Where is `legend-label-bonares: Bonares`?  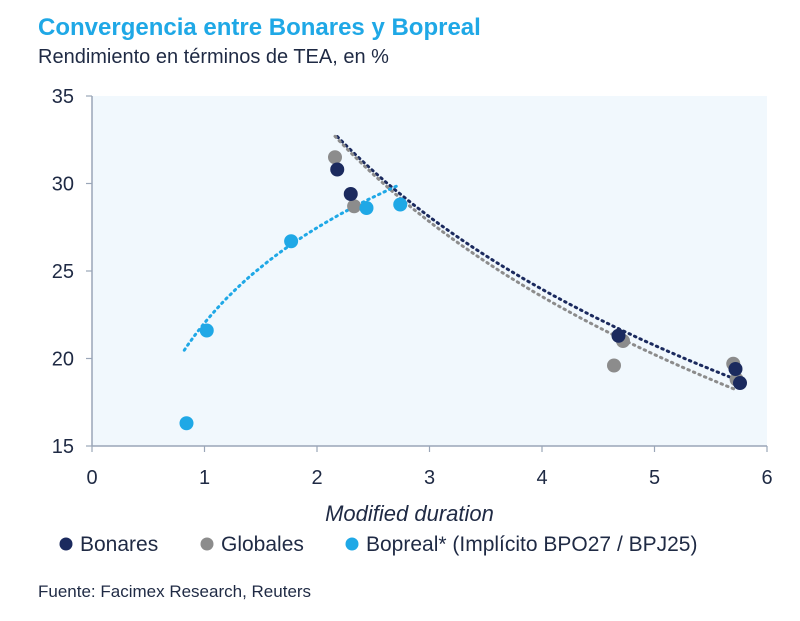 legend-label-bonares: Bonares is located at coordinates (119, 544).